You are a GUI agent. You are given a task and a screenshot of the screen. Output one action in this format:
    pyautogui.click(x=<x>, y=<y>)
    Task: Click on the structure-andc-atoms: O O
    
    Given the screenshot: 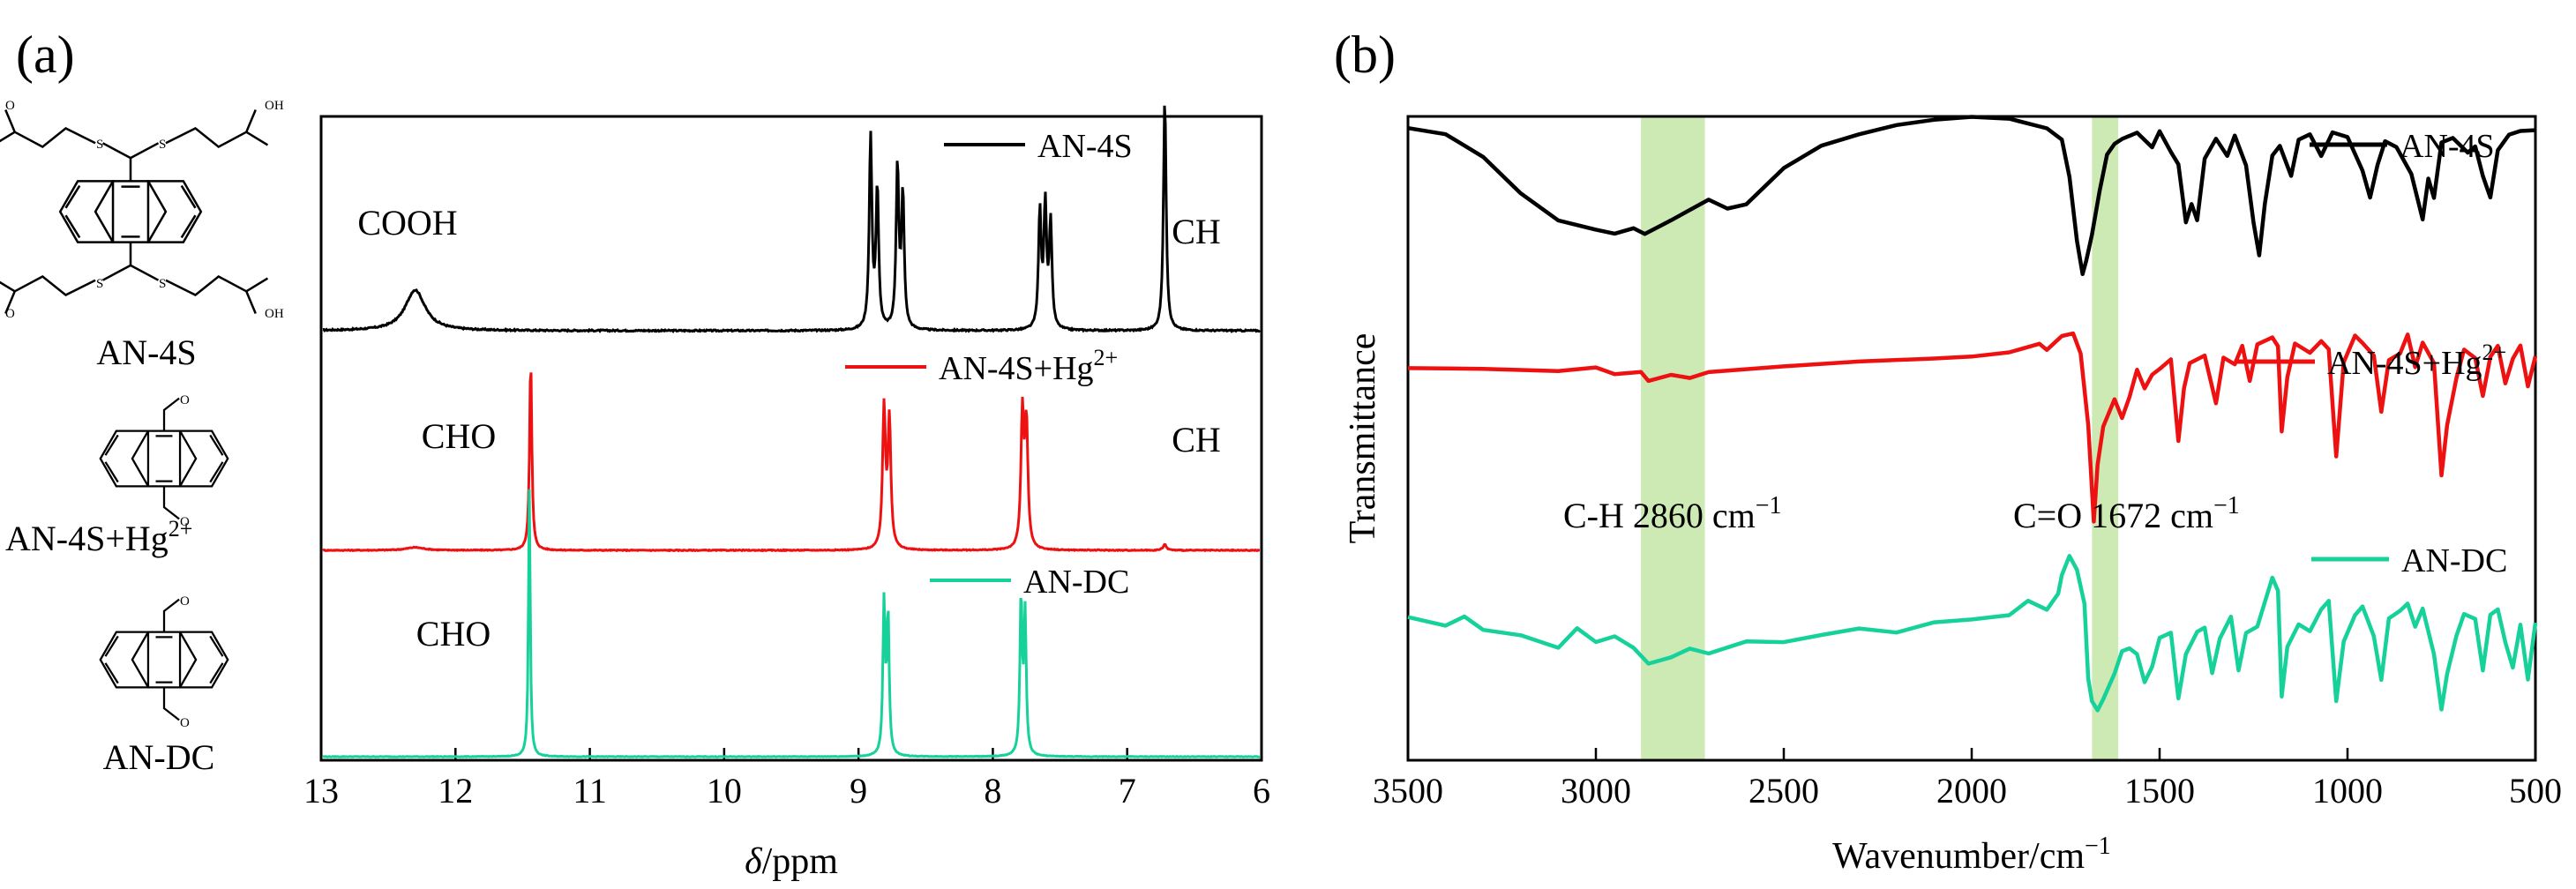 What is the action you would take?
    pyautogui.click(x=185, y=662)
    